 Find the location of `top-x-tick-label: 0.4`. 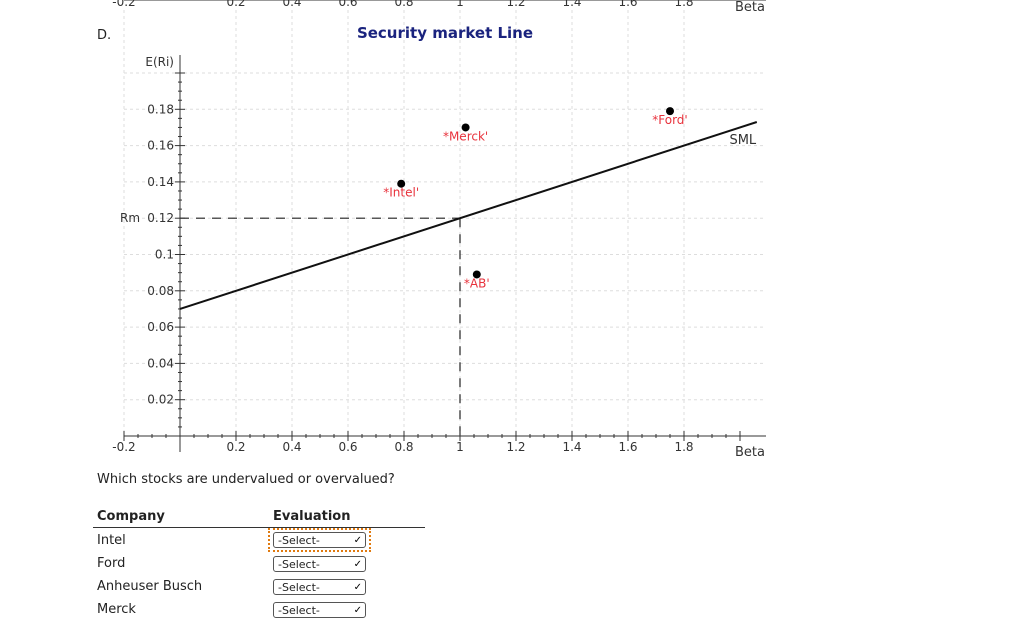

top-x-tick-label: 0.4 is located at coordinates (291, 4).